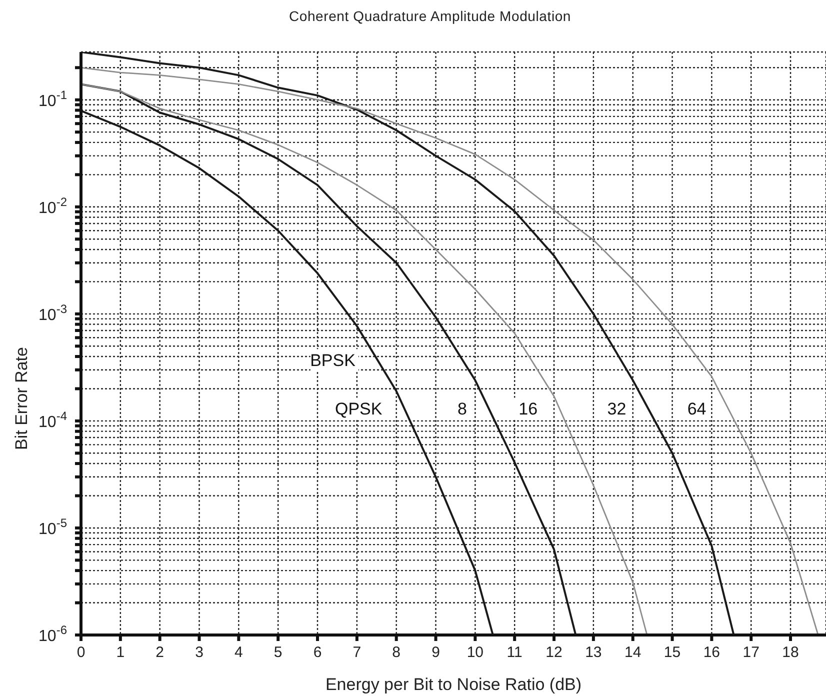  Describe the element at coordinates (453, 684) in the screenshot. I see `x-axis-title: Energy per Bit to Noise Ratio (dB)` at that location.